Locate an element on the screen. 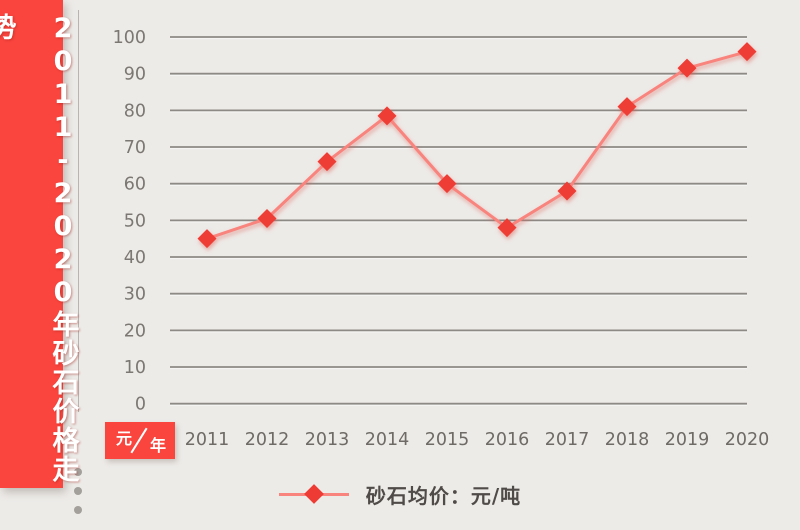  axis-unit-label: 元 年 is located at coordinates (140, 440).